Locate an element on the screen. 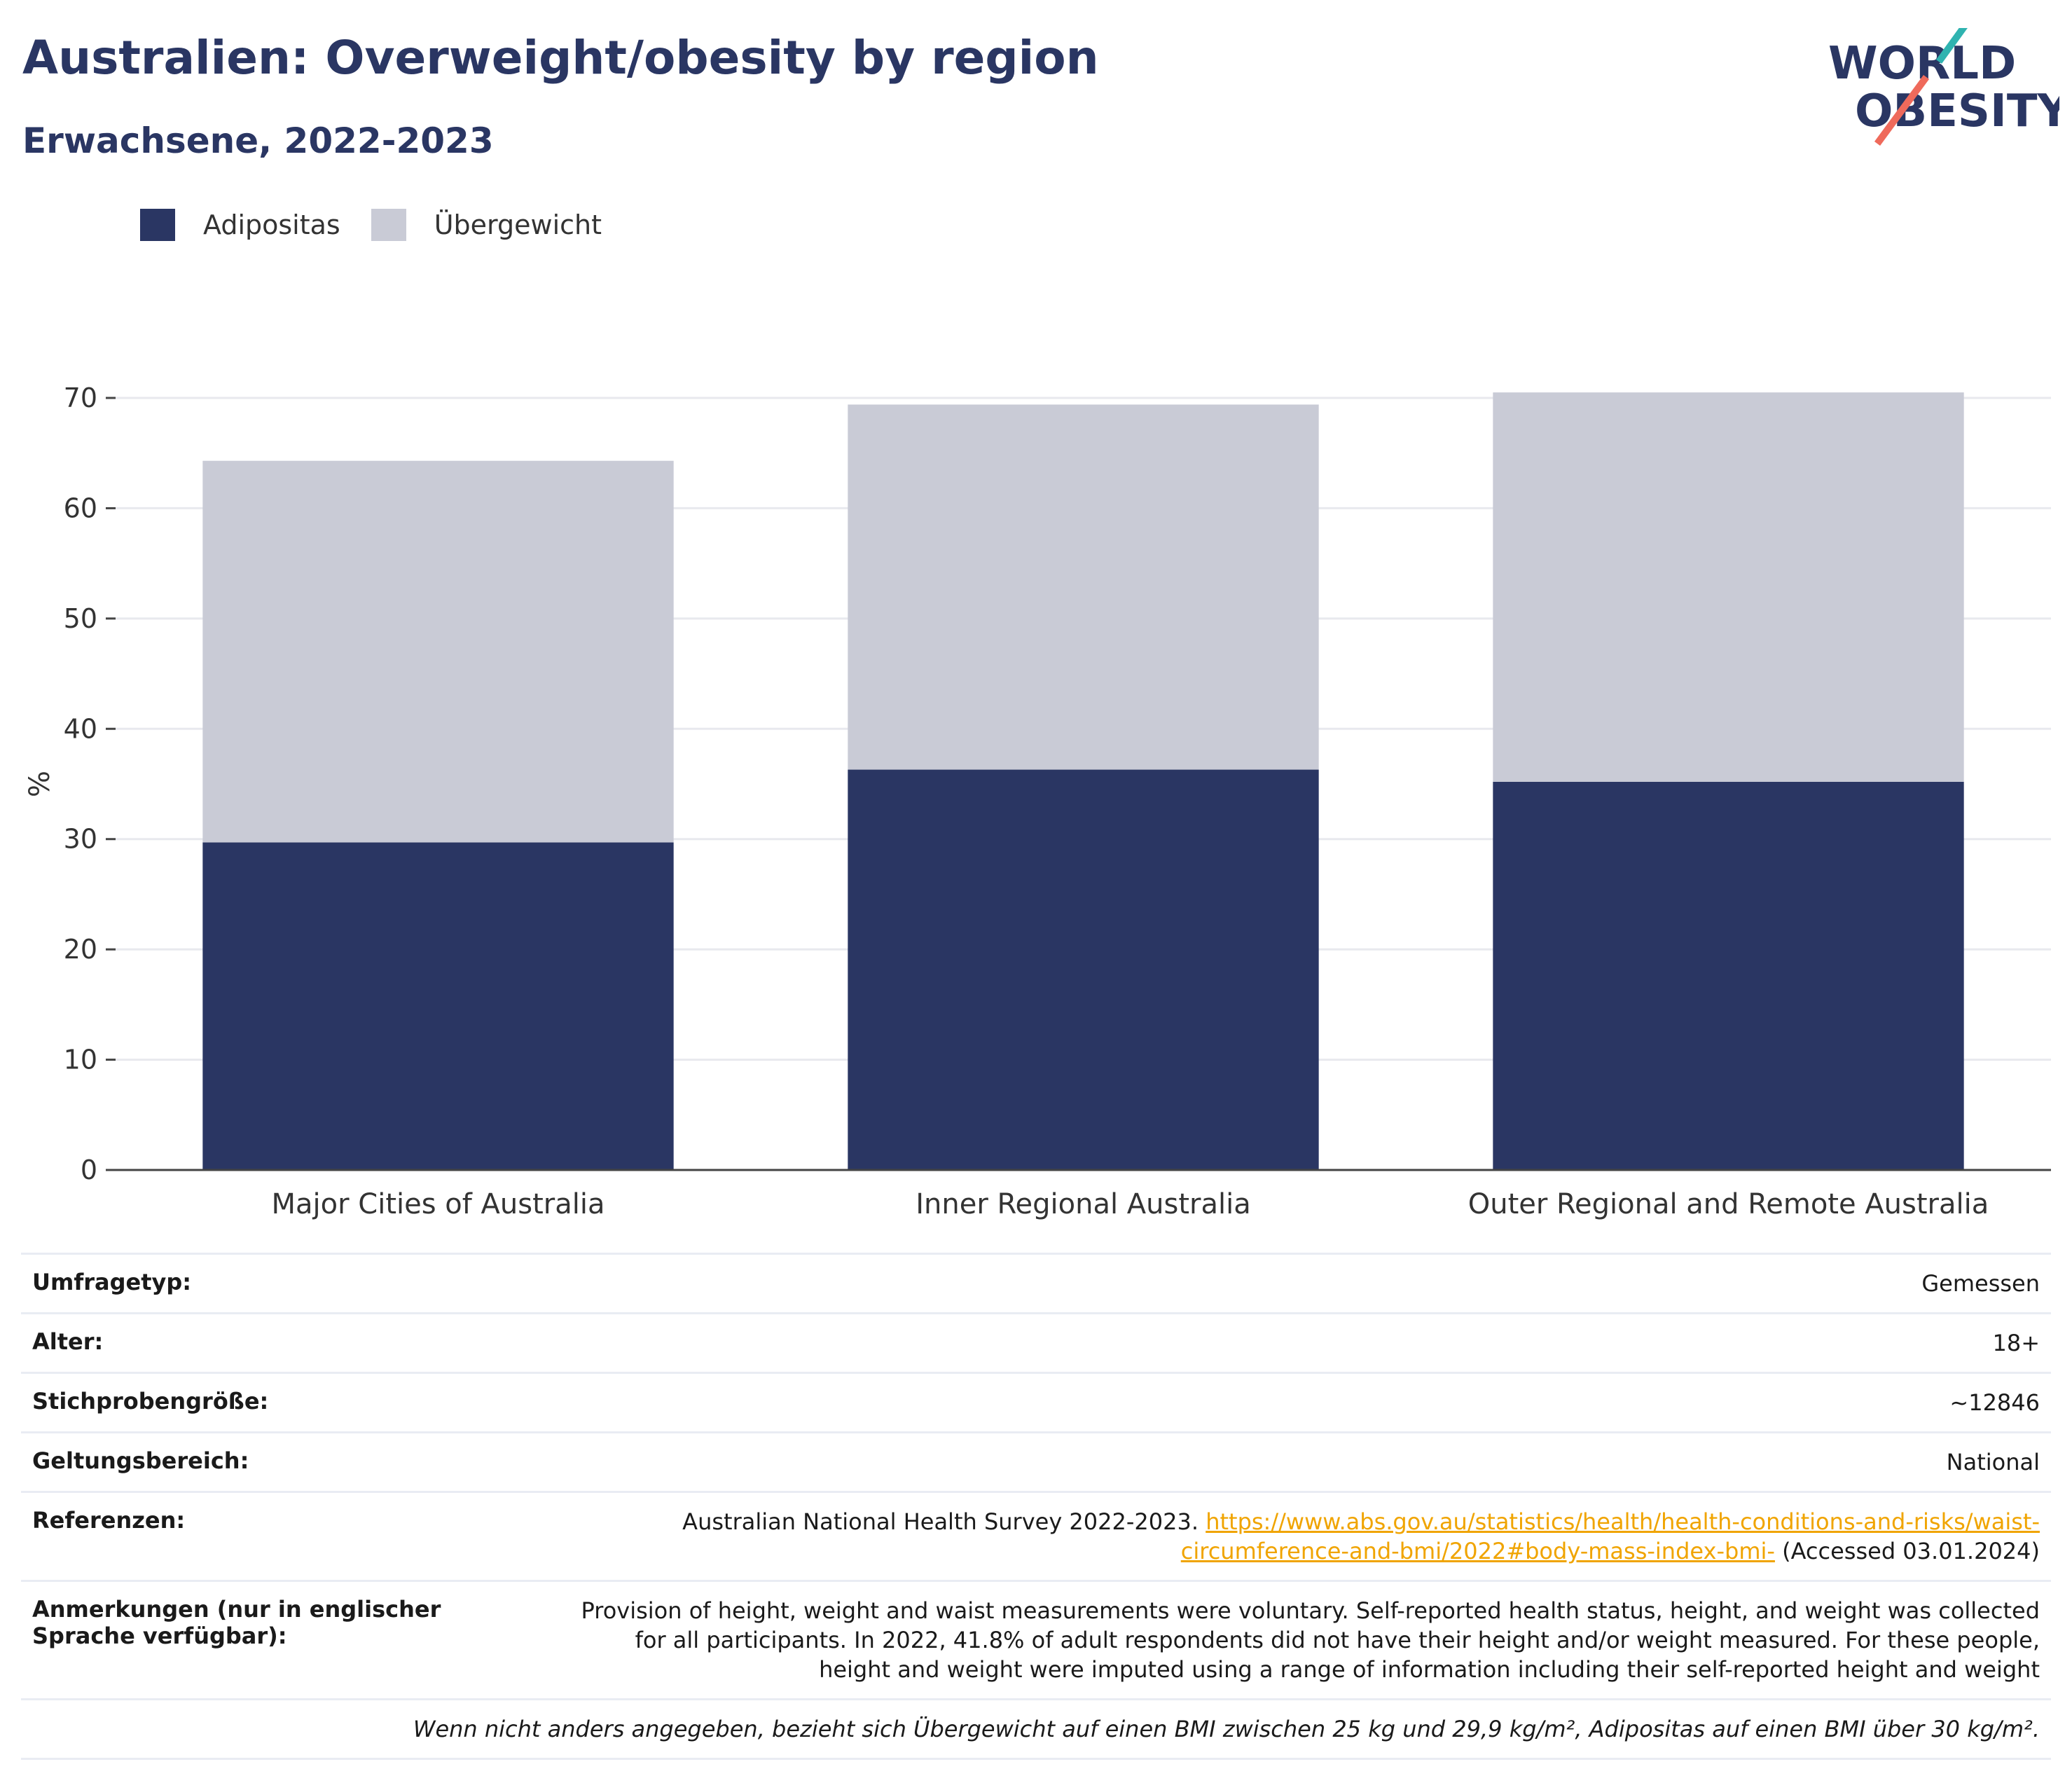 The height and width of the screenshot is (1783, 2072). y-tick-label: 20 is located at coordinates (81, 949).